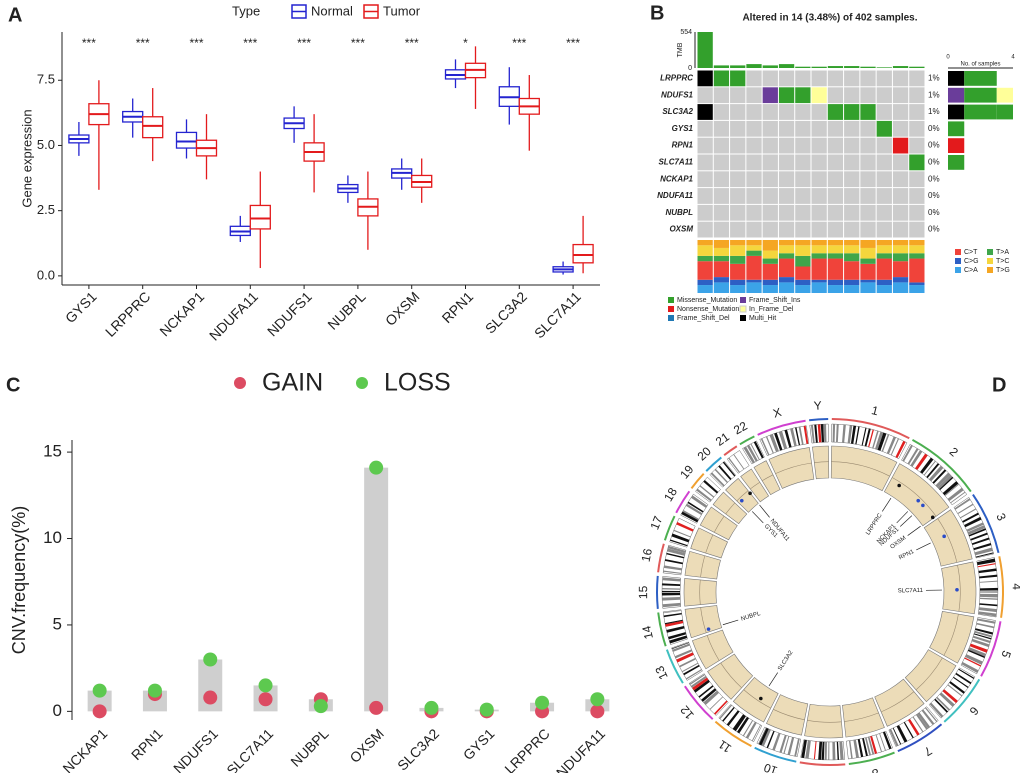  Describe the element at coordinates (934, 145) in the screenshot. I see `percent-label: 0%` at that location.